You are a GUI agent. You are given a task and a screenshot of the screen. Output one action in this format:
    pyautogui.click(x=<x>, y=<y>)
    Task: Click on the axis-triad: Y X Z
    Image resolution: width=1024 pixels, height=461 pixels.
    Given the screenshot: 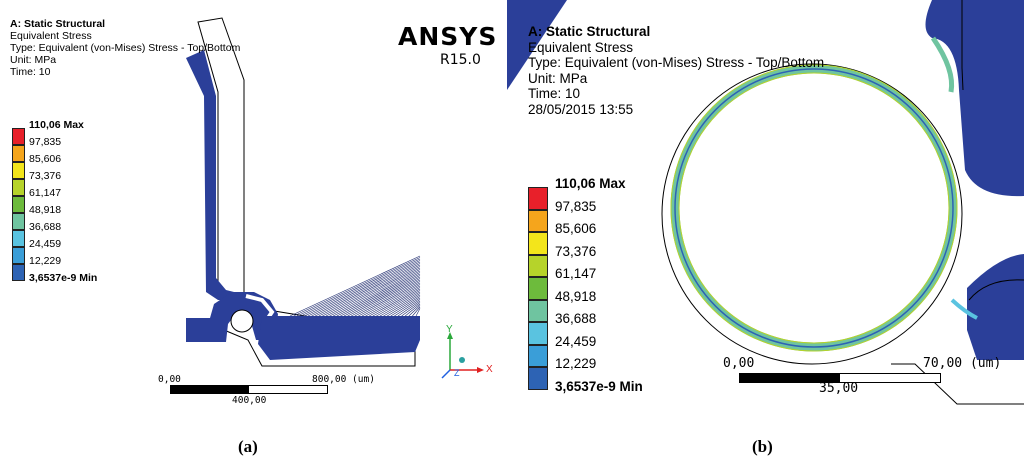 What is the action you would take?
    pyautogui.click(x=466, y=355)
    